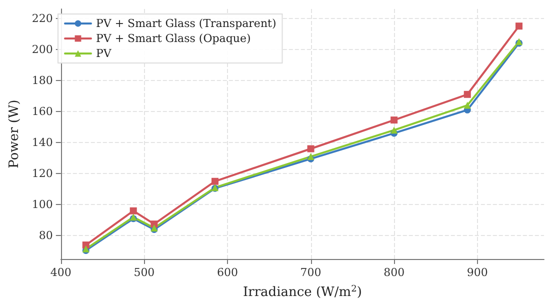  I want to click on y-tick-label: 160, so click(42, 111).